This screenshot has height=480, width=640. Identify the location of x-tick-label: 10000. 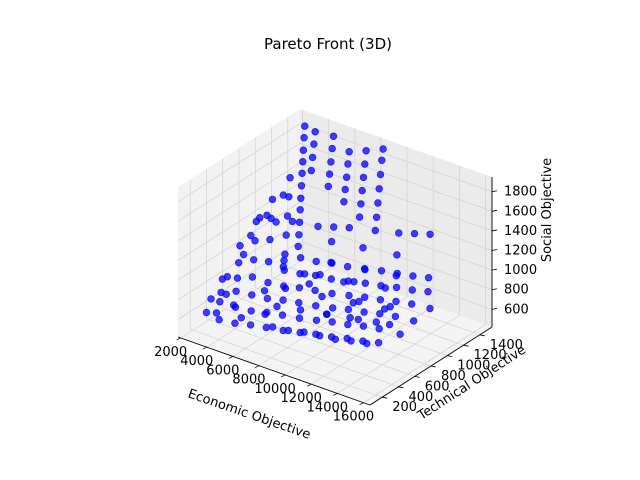
(274, 389).